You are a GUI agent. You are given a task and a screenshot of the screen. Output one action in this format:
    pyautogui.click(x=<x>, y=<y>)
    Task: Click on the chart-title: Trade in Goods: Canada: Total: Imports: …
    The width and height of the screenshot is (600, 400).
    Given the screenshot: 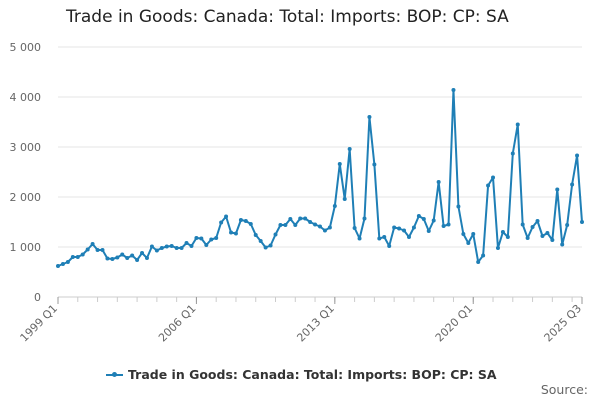 What is the action you would take?
    pyautogui.click(x=287, y=17)
    